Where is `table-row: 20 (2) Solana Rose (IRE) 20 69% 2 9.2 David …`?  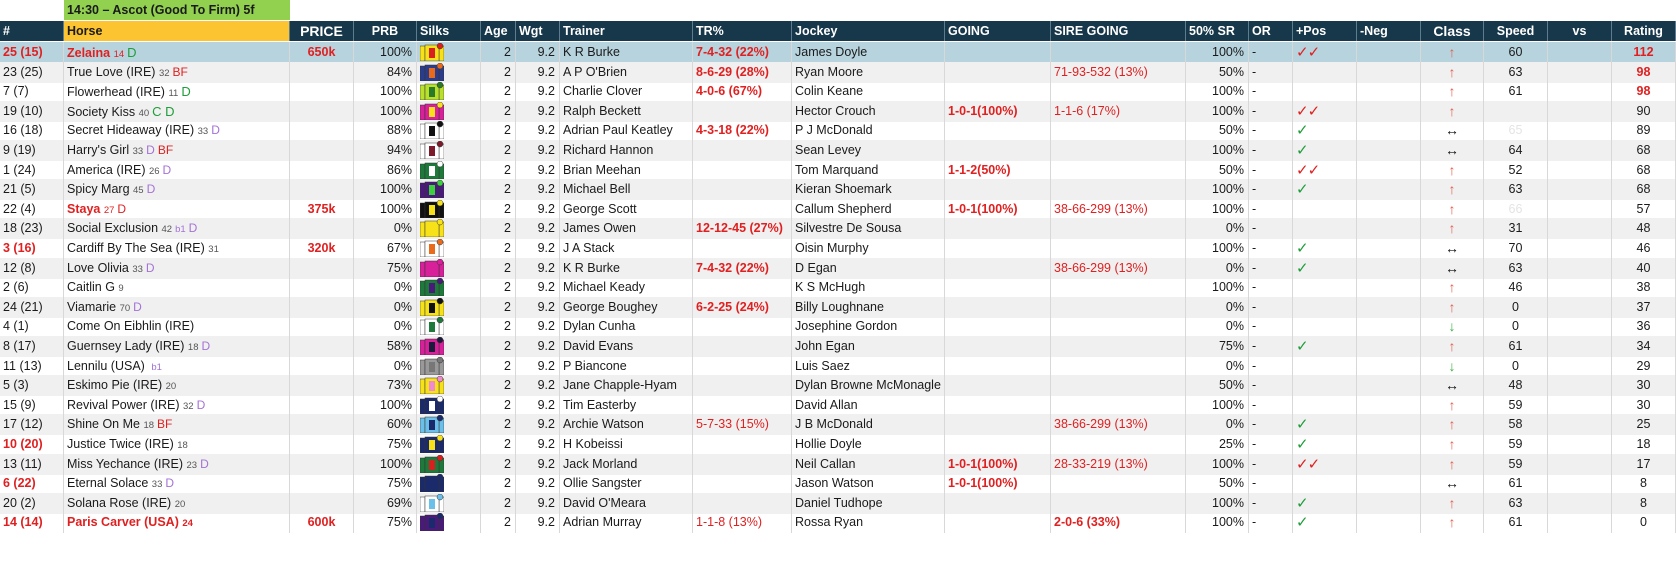
table-row: 20 (2) Solana Rose (IRE) 20 69% 2 9.2 David … is located at coordinates (838, 503).